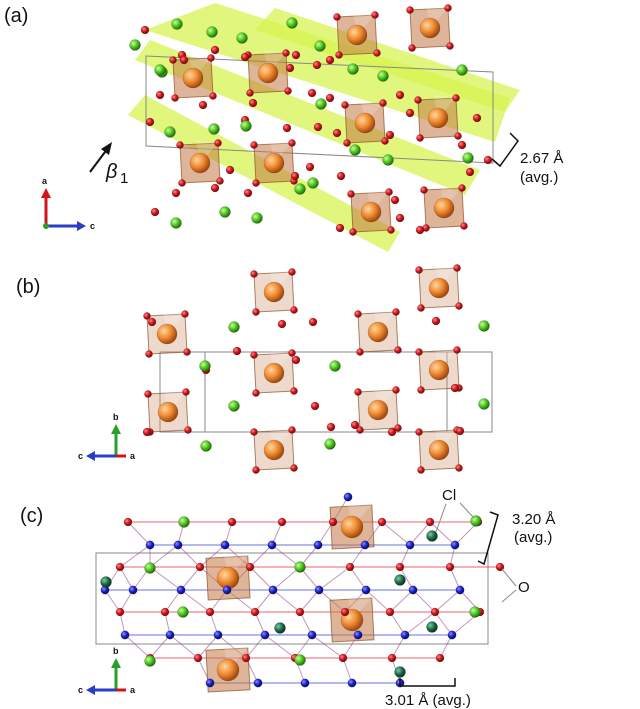 The width and height of the screenshot is (640, 709). I want to click on o-label: O, so click(524, 587).